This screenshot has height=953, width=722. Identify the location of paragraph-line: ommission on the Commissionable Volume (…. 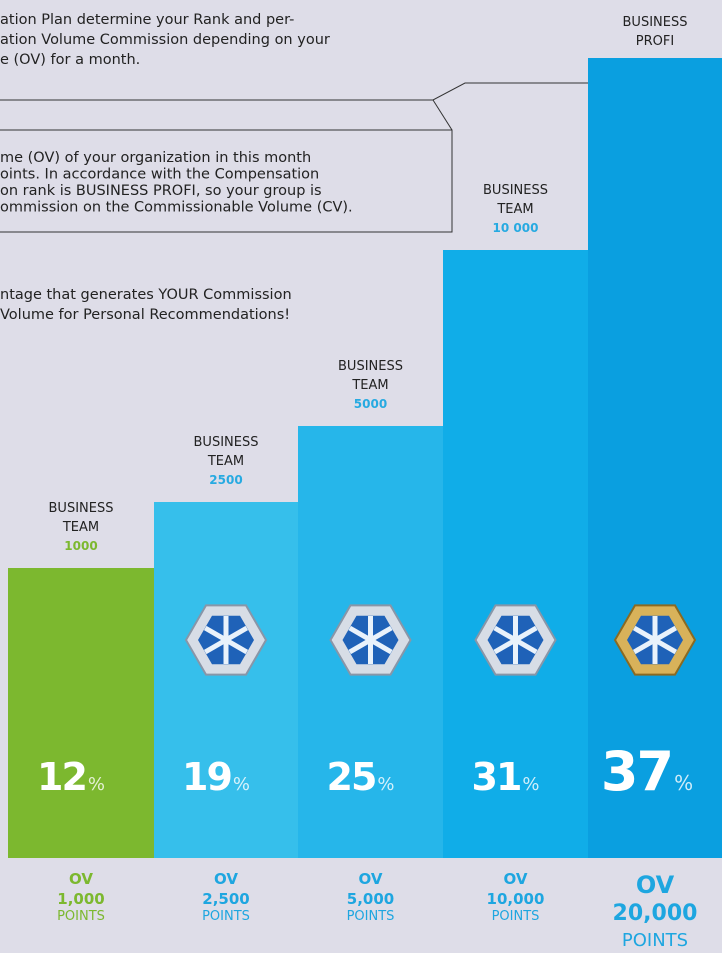
(176, 208).